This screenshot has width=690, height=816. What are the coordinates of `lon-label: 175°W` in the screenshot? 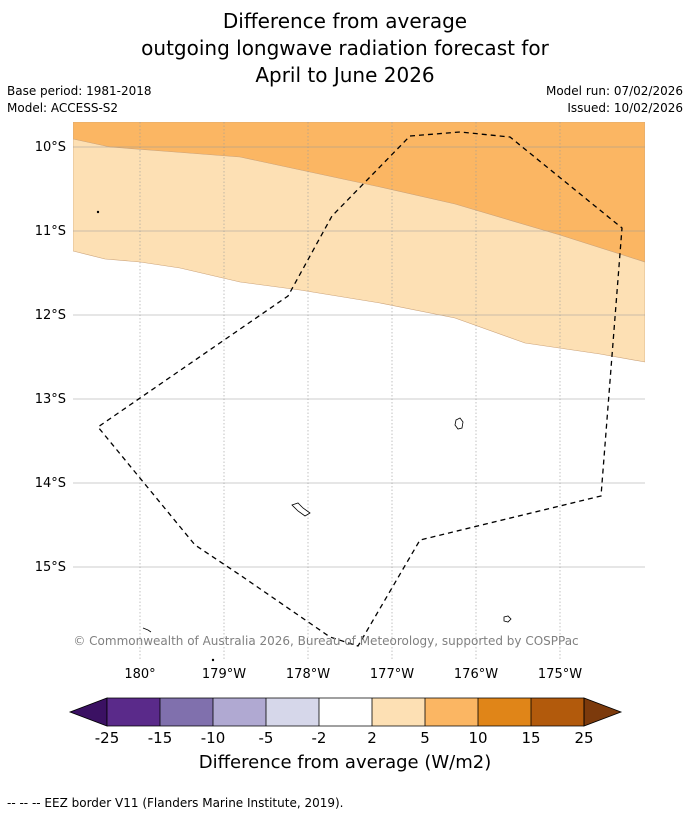 It's located at (560, 674).